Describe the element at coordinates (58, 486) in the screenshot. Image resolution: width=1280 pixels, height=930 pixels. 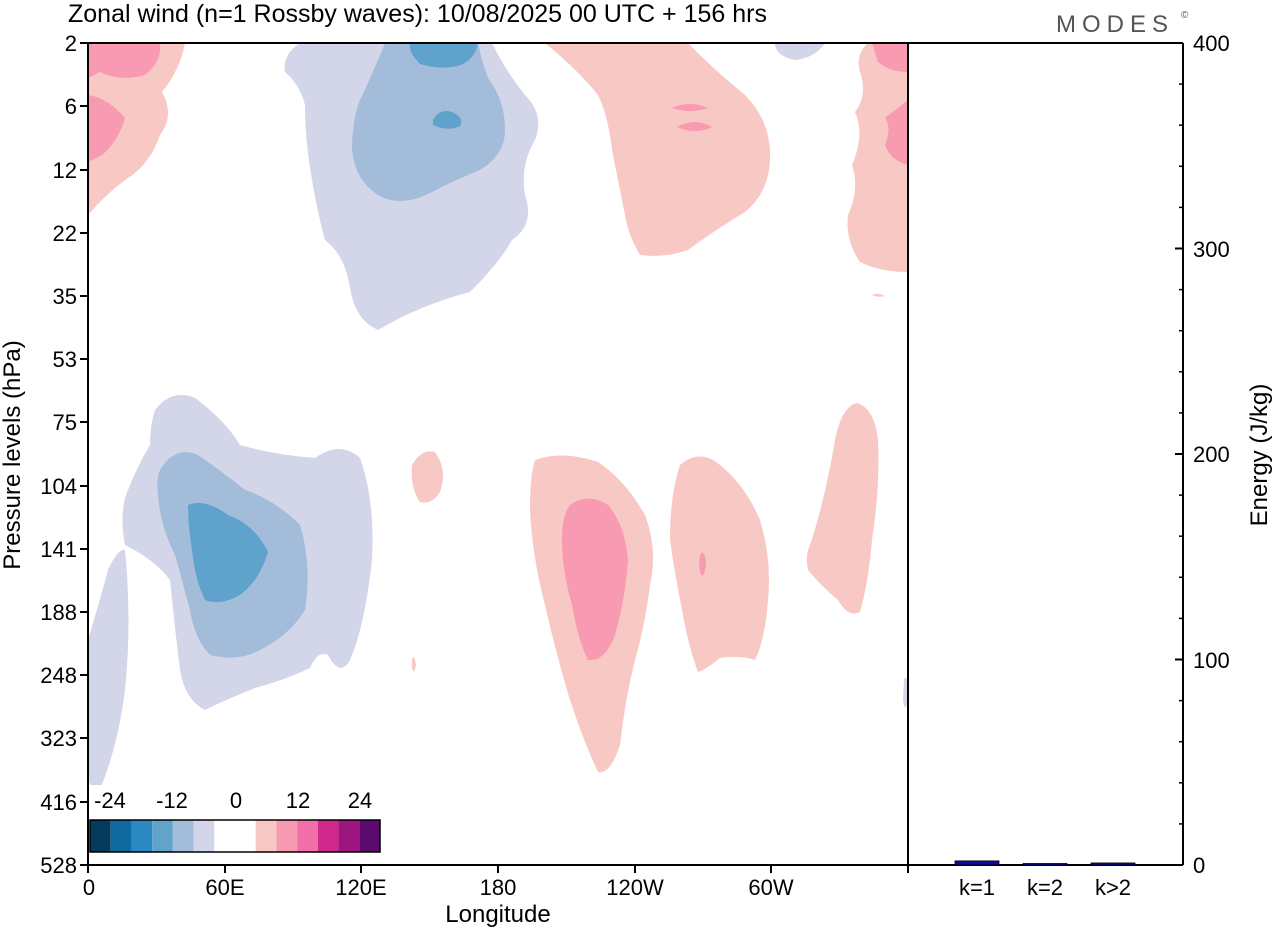
I see `y-tick-label: 104` at that location.